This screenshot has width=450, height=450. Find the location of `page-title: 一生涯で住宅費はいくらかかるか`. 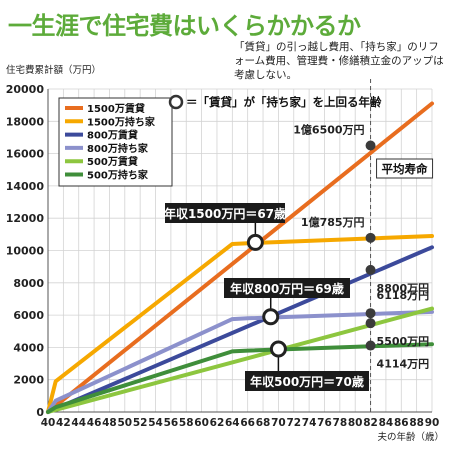

page-title: 一生涯で住宅費はいくらかかるか is located at coordinates (184, 26).